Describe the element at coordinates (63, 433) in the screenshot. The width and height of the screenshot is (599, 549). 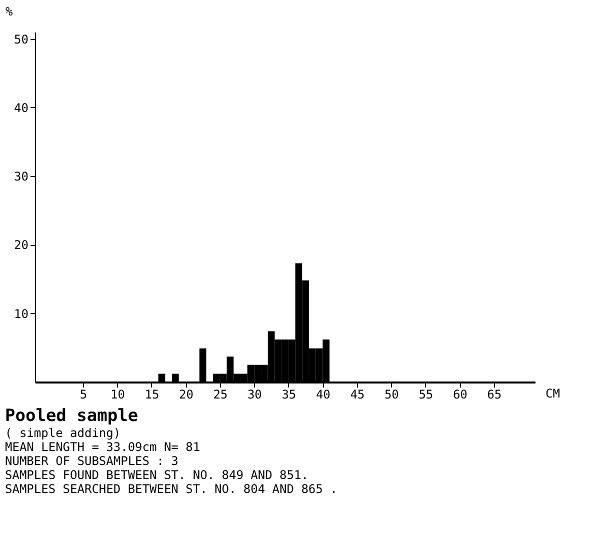
I see `text: ( simple adding)` at that location.